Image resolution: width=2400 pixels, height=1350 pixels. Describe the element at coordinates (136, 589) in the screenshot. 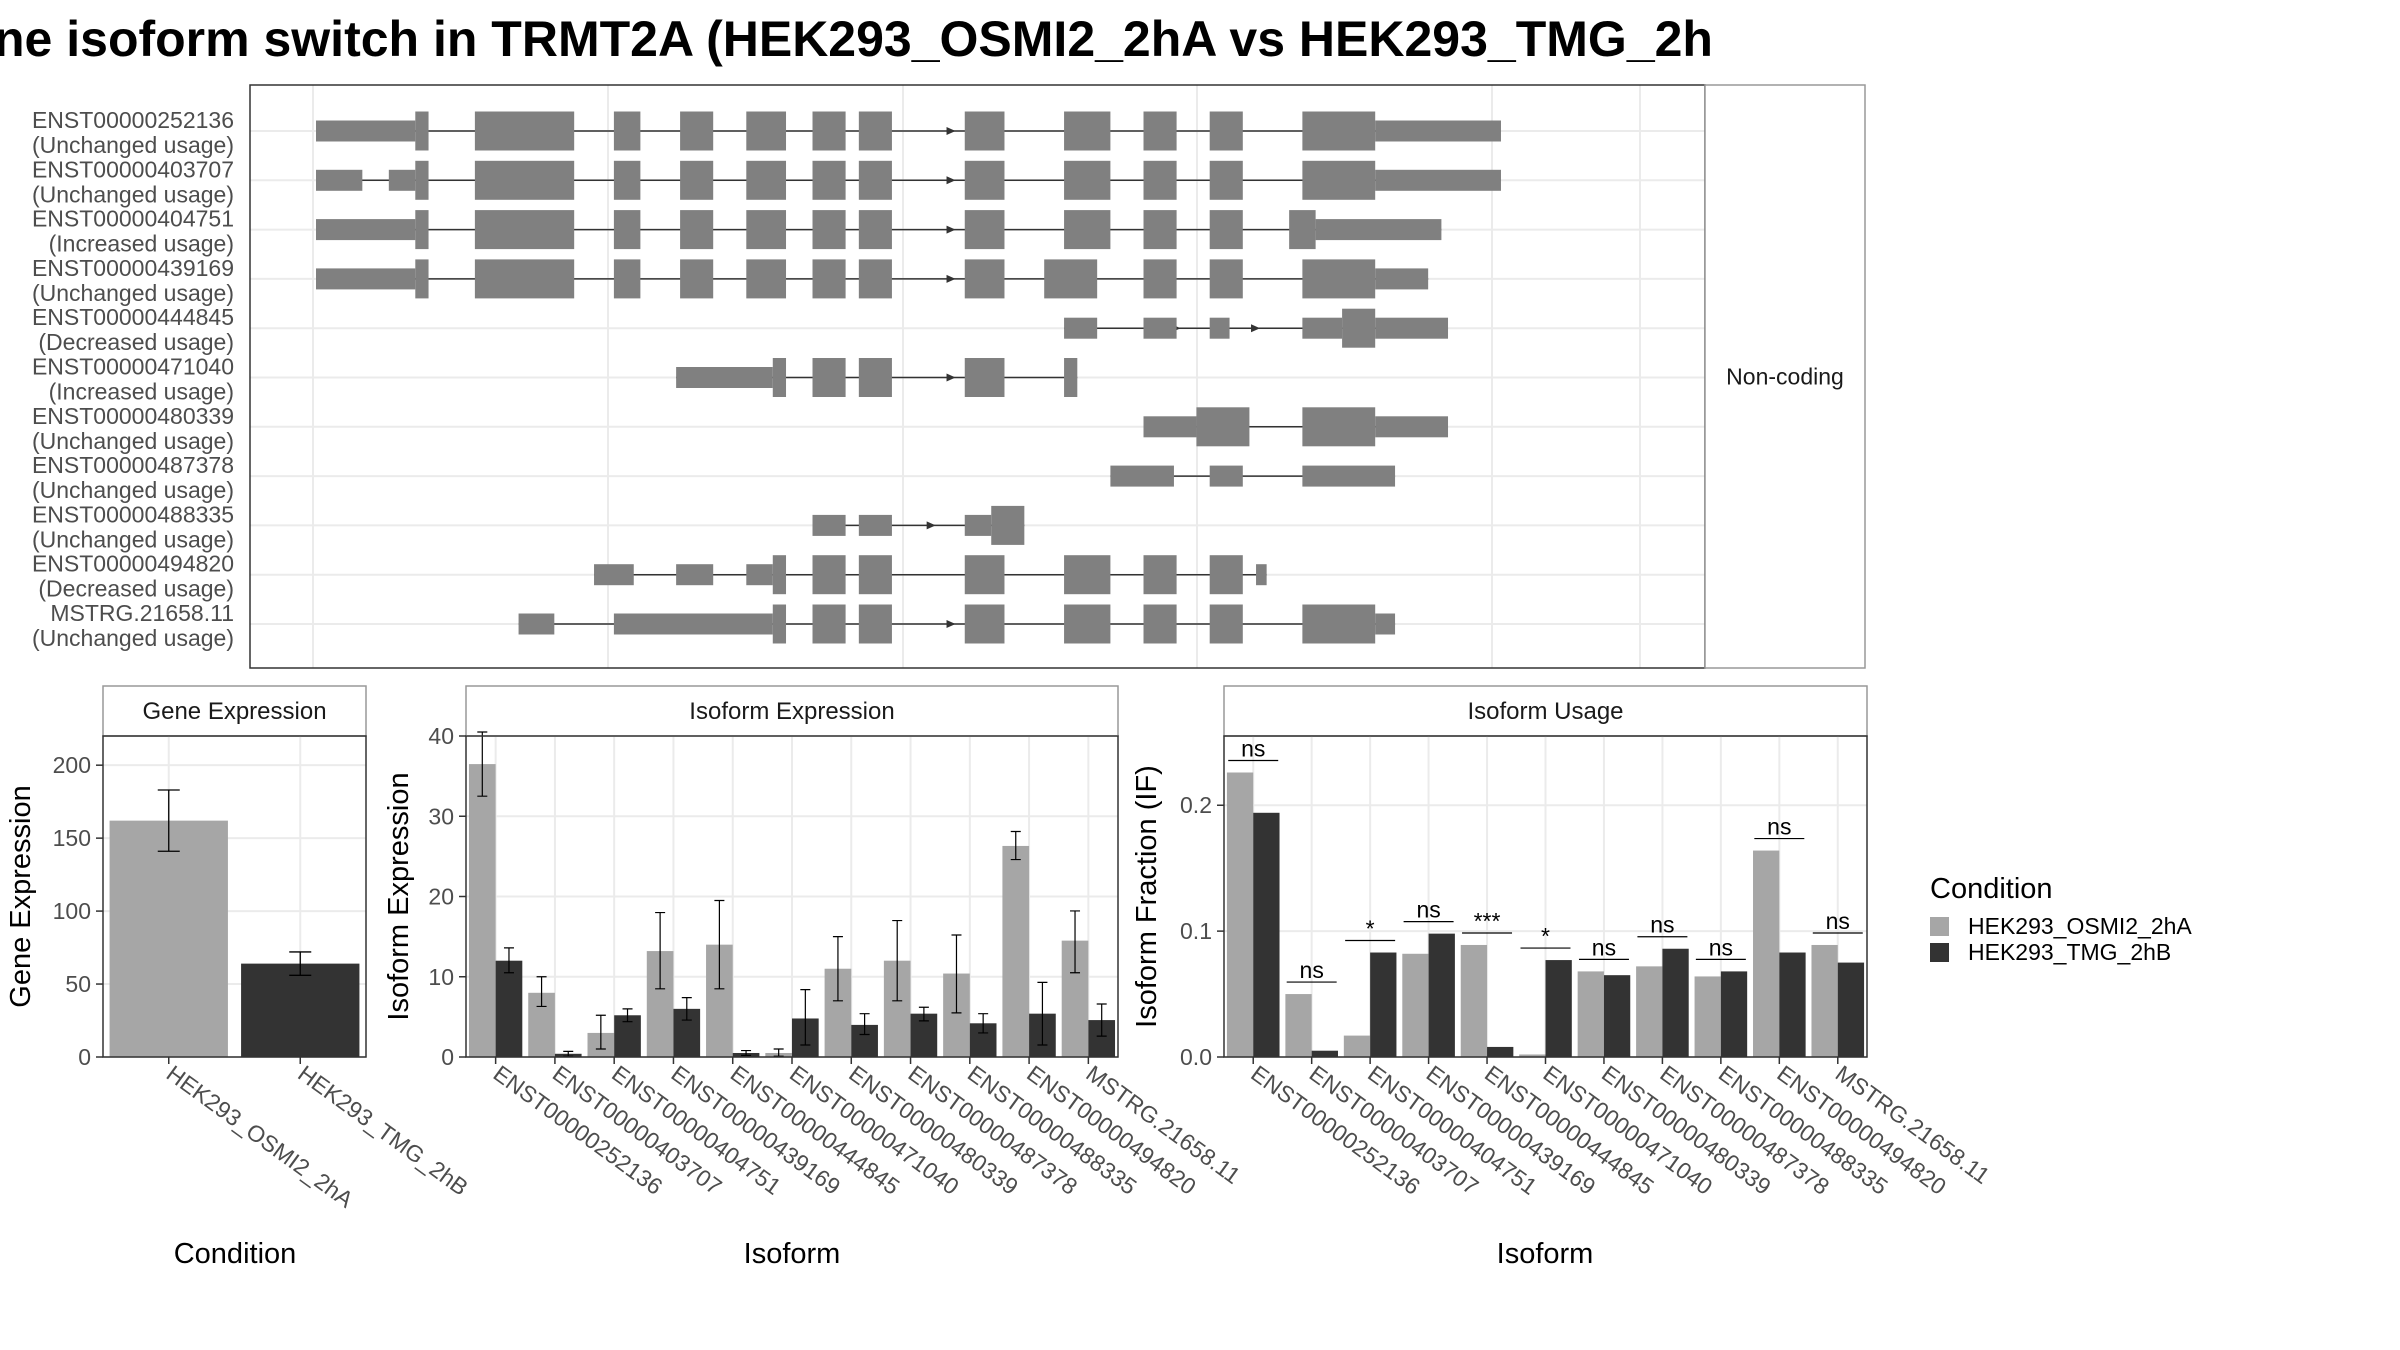

I see `transcript-usage-label: (Decreased usage)` at that location.